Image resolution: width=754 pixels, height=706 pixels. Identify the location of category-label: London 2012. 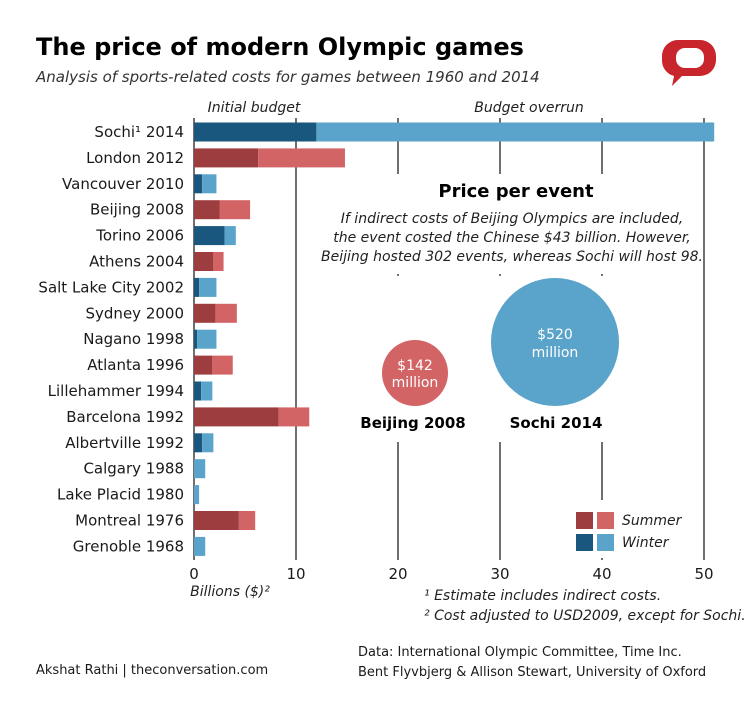
(135, 158).